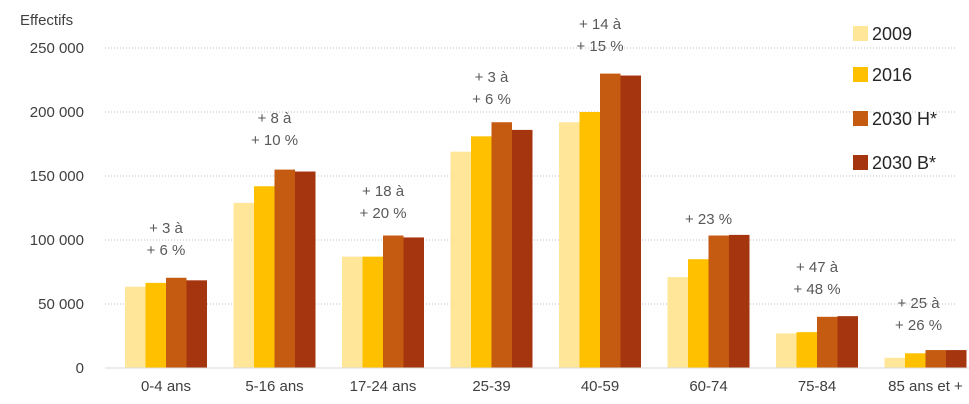 Image resolution: width=969 pixels, height=404 pixels. I want to click on annotation-text: + 47 à, so click(817, 267).